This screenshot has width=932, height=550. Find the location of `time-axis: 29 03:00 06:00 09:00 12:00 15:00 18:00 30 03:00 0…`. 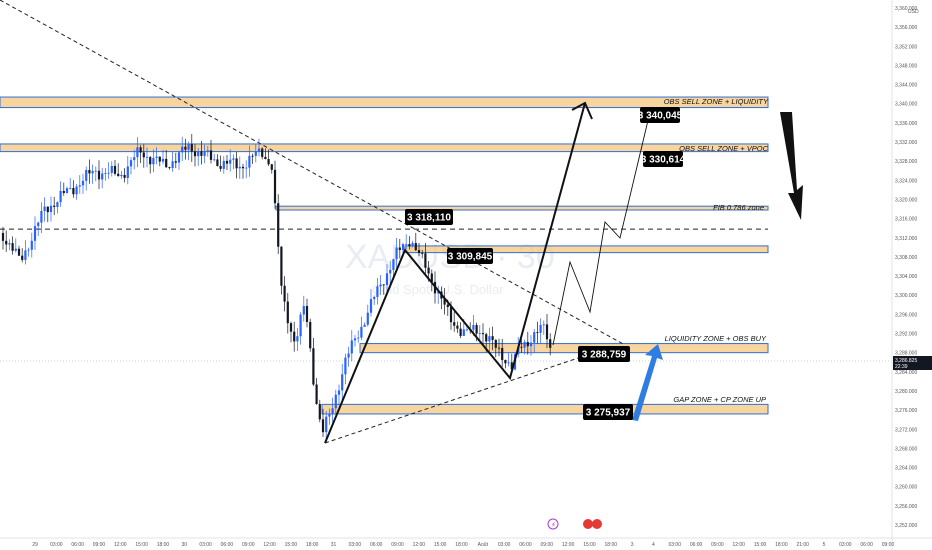

time-axis: 29 03:00 06:00 09:00 12:00 15:00 18:00 30 03:00 0… is located at coordinates (463, 545).